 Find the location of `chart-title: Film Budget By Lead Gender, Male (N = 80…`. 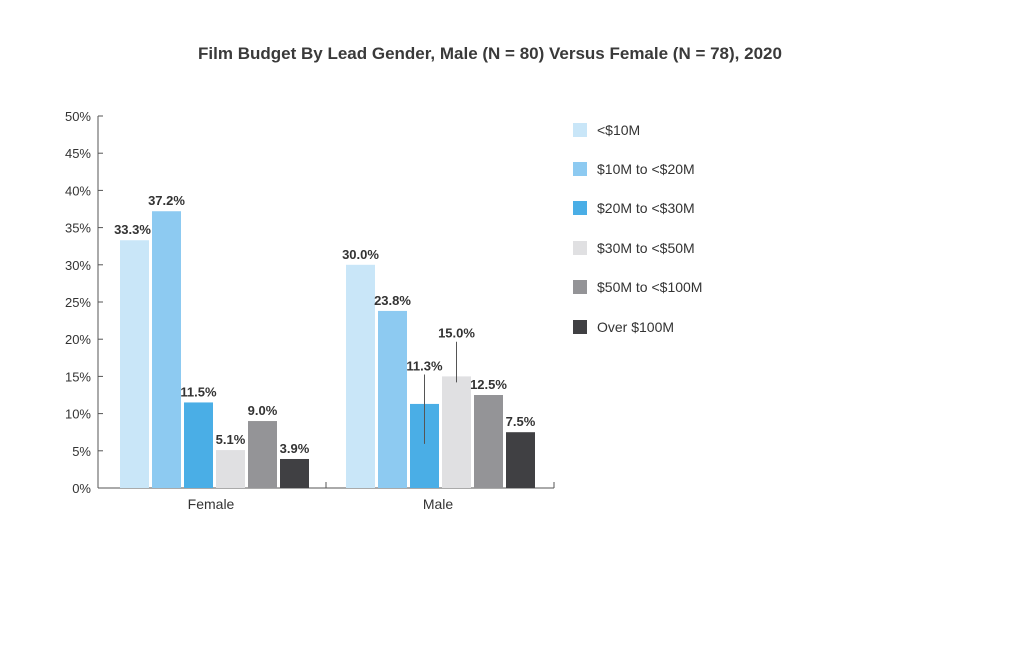

chart-title: Film Budget By Lead Gender, Male (N = 80… is located at coordinates (490, 53).